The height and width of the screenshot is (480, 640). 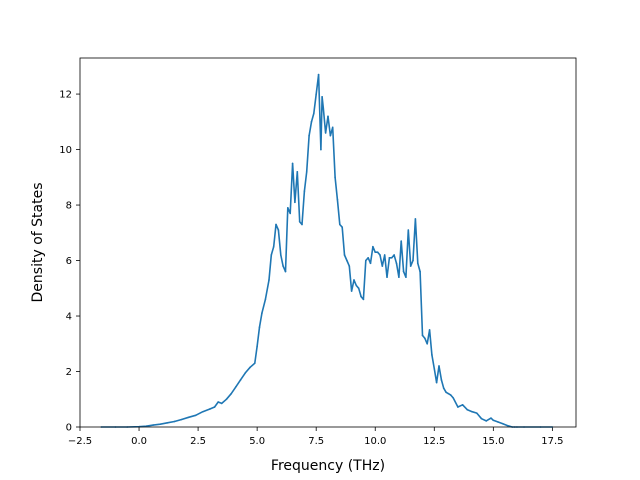 I want to click on y-tick-label: 2, so click(x=69, y=372).